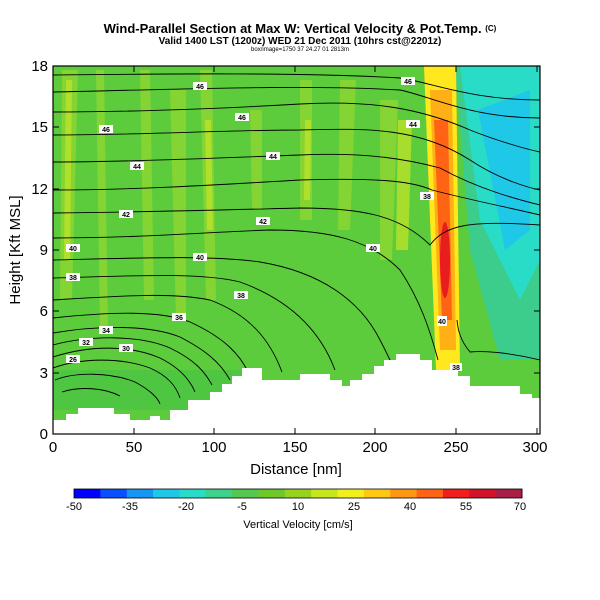 The height and width of the screenshot is (600, 600). I want to click on y-tick-label: 3, so click(44, 373).